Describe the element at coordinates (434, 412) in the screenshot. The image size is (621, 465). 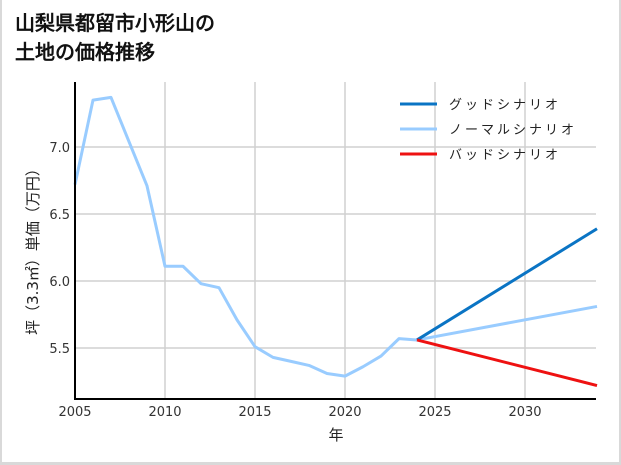
I see `x-tick-label: 2025` at that location.